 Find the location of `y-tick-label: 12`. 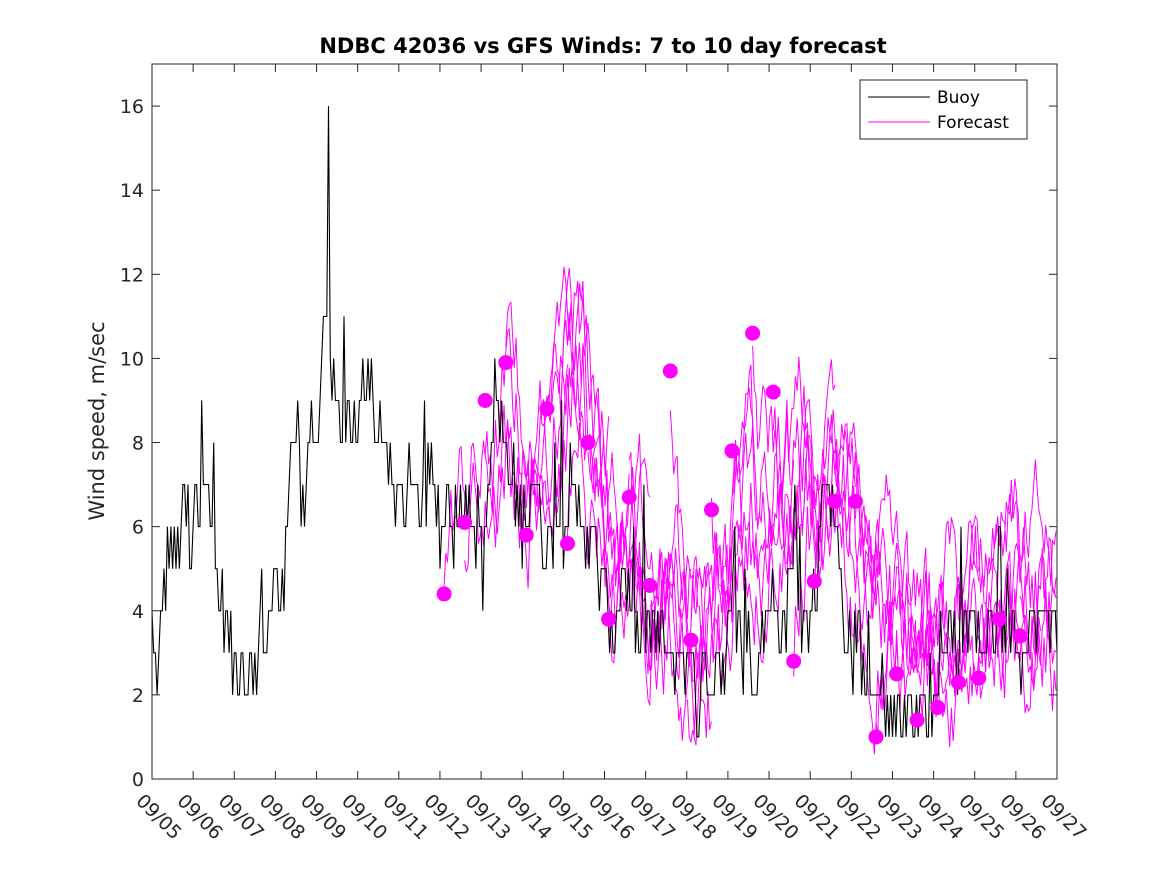

y-tick-label: 12 is located at coordinates (132, 275).